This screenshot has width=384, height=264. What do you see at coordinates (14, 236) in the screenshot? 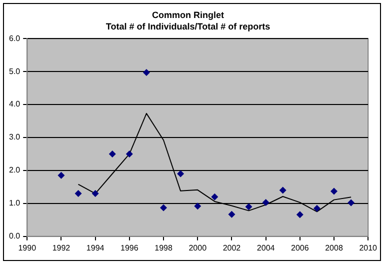
I see `y-tick-label: 0.0` at bounding box center [14, 236].